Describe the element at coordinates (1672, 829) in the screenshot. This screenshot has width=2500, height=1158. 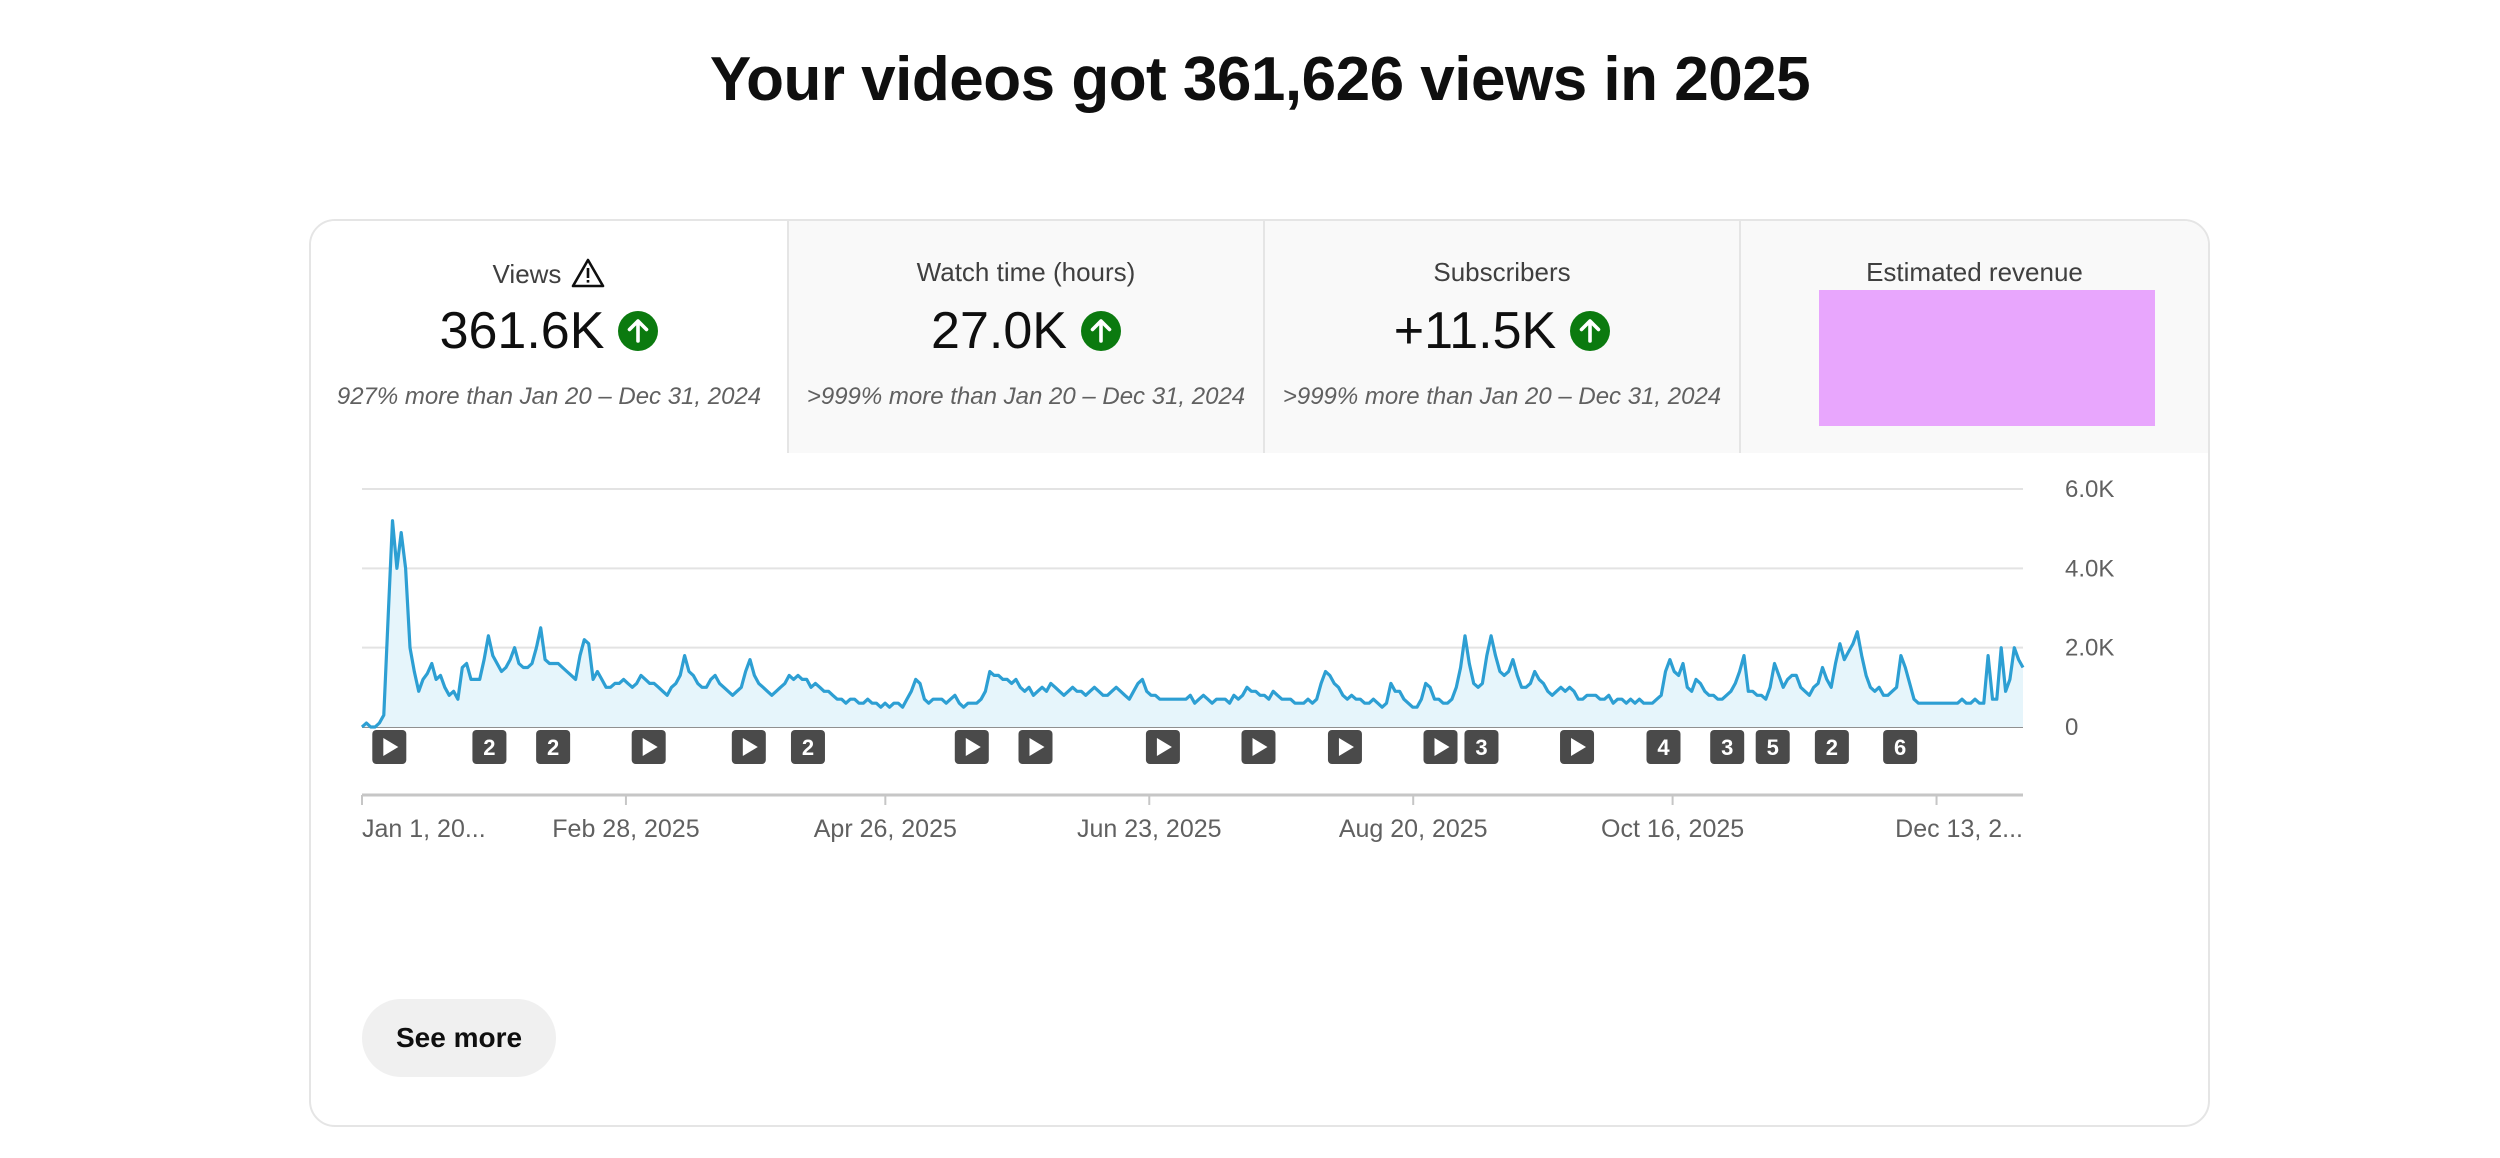
I see `x-tick-label: Oct 16, 2025` at that location.